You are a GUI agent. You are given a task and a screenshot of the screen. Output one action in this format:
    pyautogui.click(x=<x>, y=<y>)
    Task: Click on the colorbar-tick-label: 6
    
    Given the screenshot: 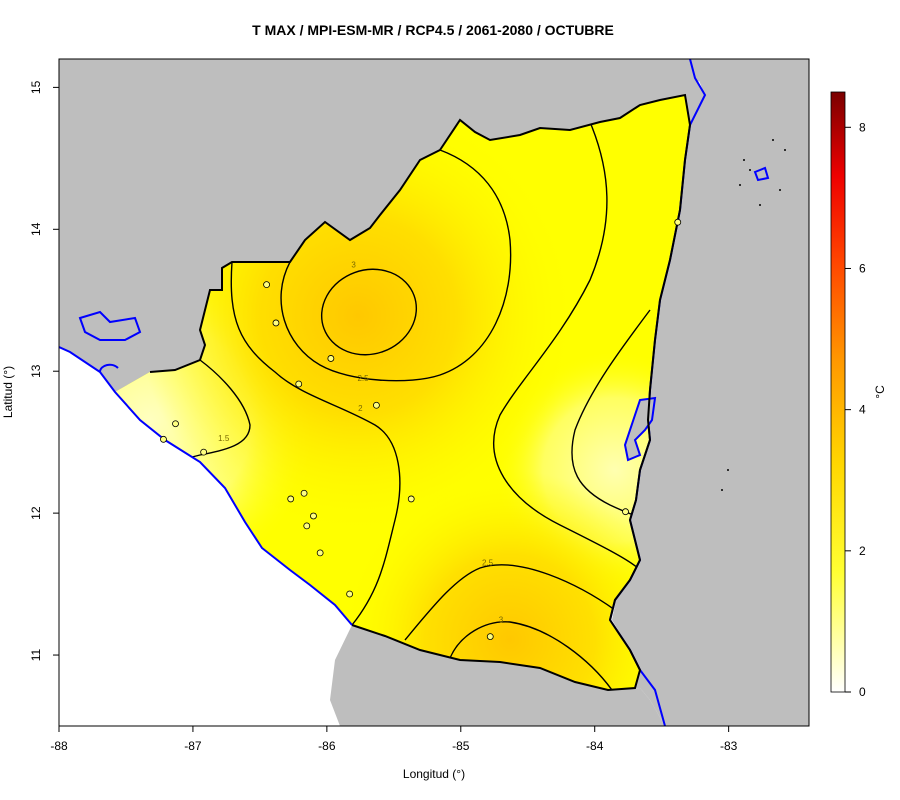 What is the action you would take?
    pyautogui.click(x=862, y=268)
    